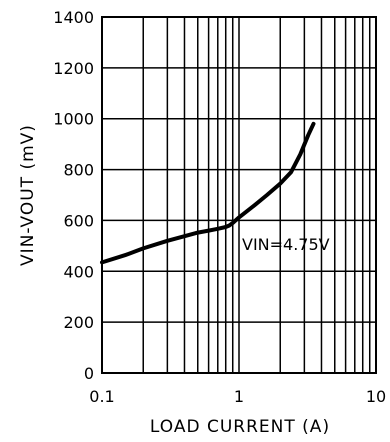  I want to click on x-tick-labels: 0.1 1 10, so click(237, 396).